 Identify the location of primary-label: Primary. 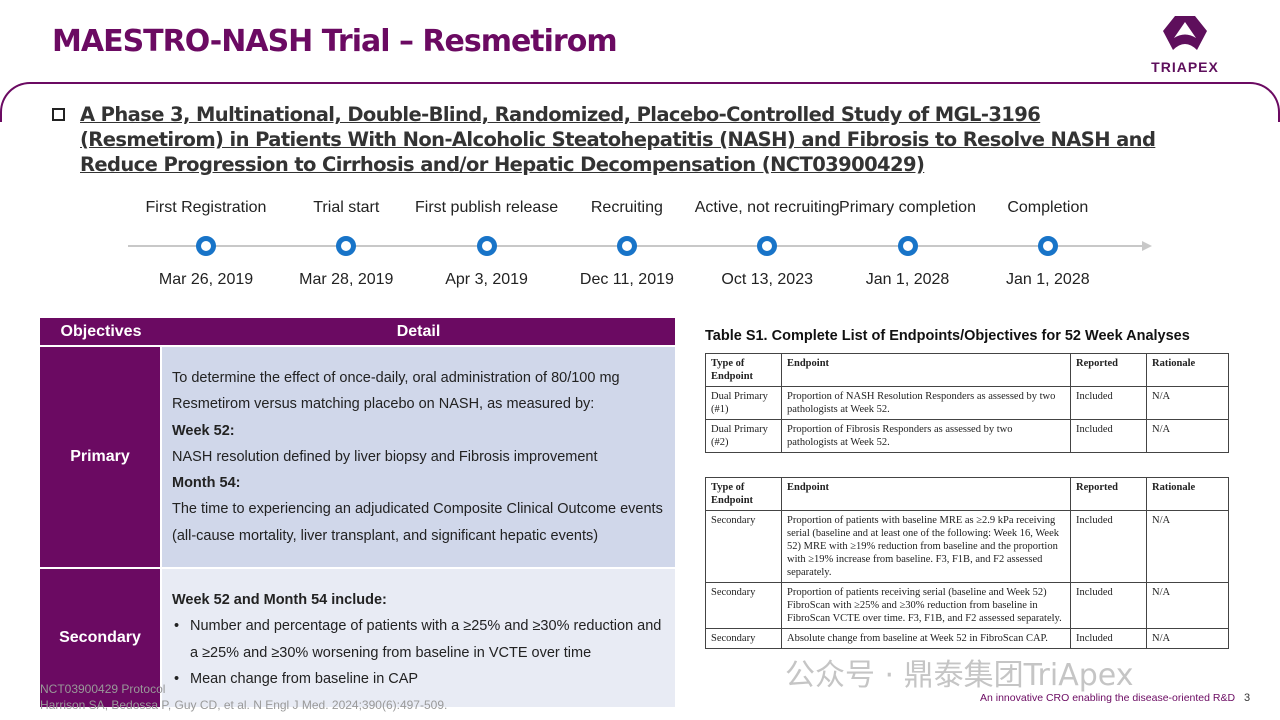
(101, 457).